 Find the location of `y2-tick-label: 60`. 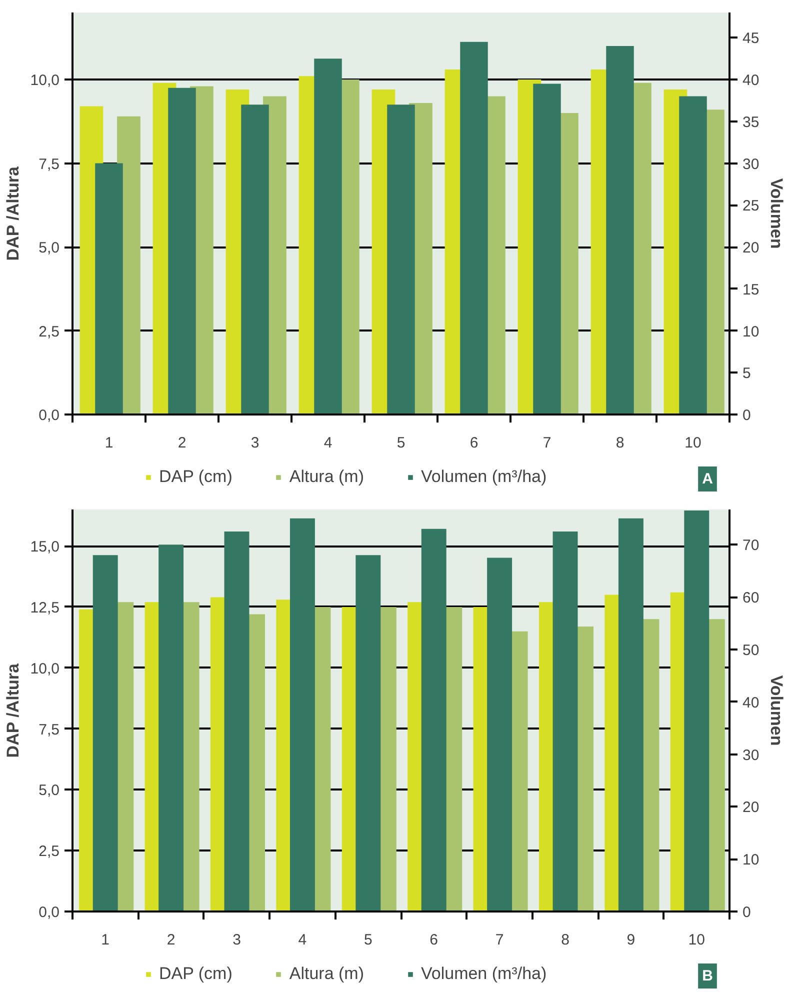

y2-tick-label: 60 is located at coordinates (751, 598).